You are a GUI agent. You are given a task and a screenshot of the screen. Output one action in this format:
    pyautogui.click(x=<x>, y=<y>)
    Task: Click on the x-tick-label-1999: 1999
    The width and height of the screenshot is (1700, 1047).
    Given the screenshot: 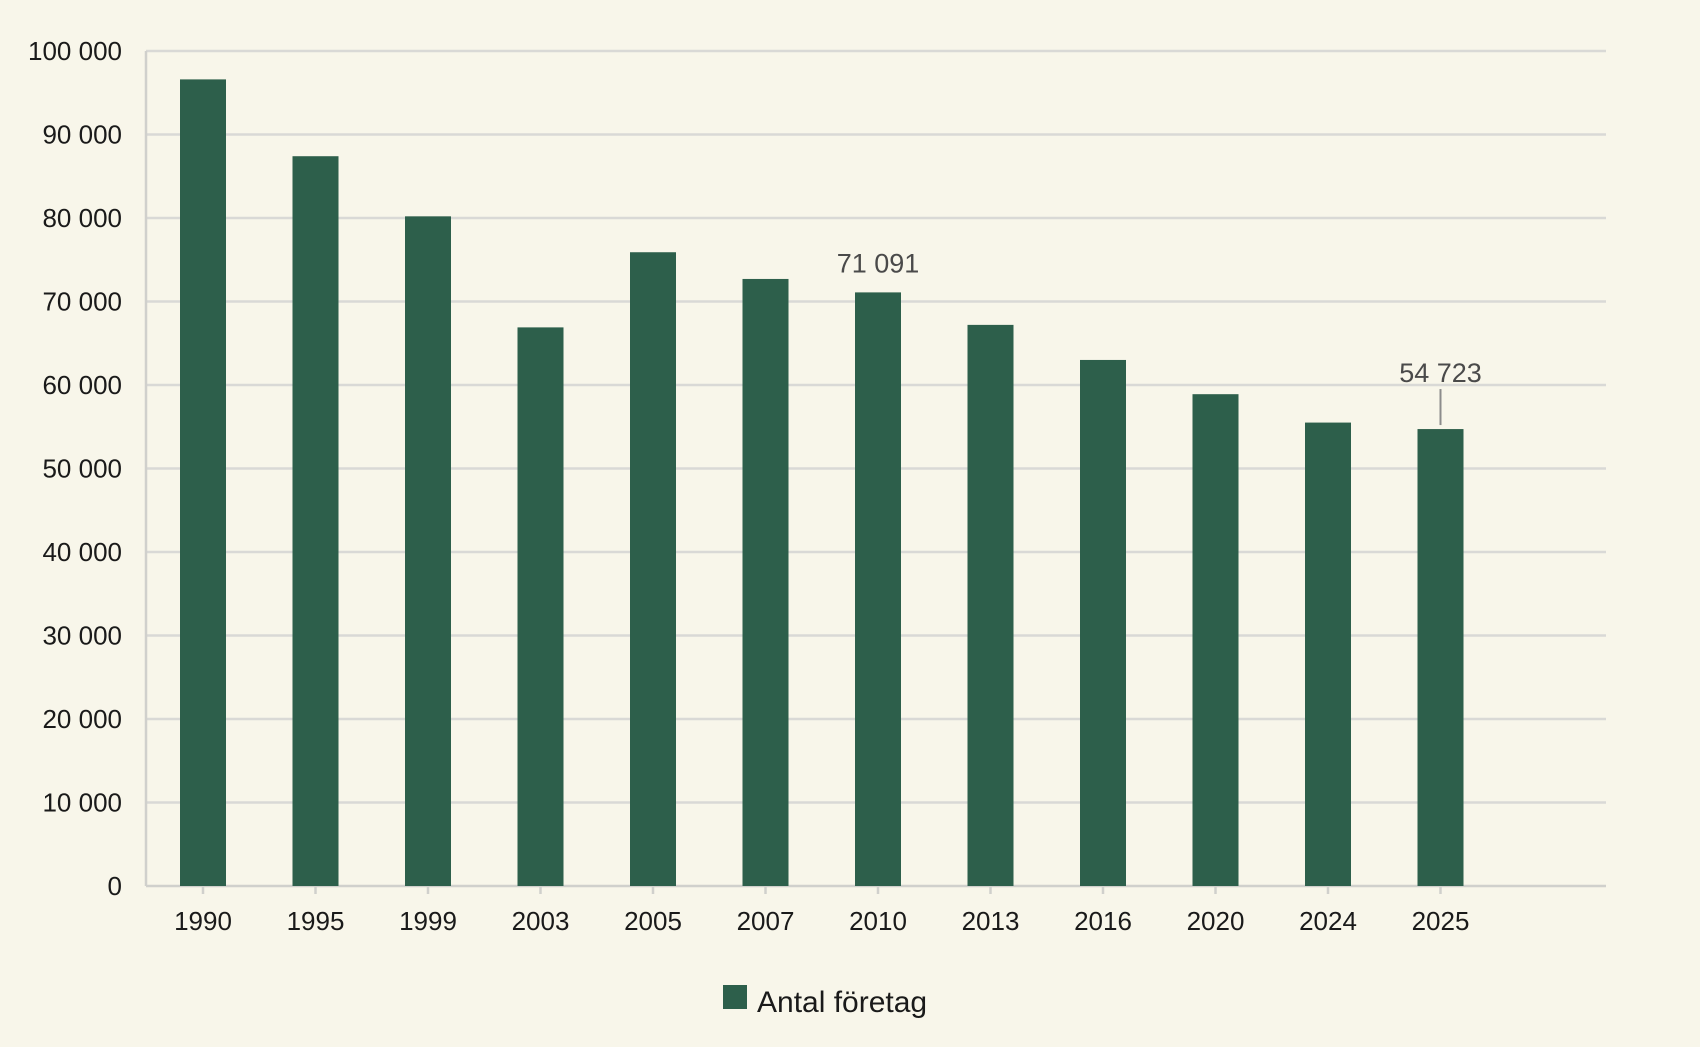 What is the action you would take?
    pyautogui.click(x=428, y=921)
    